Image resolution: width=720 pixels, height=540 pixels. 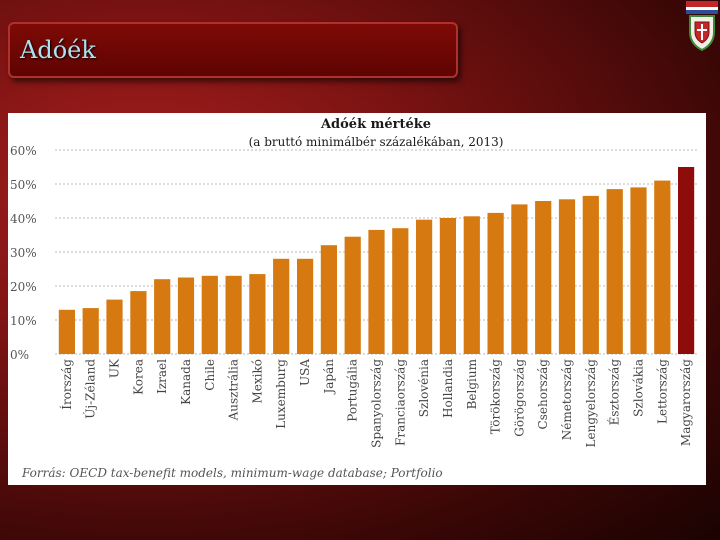 I want to click on x-tick-label: Belgium, so click(x=472, y=383).